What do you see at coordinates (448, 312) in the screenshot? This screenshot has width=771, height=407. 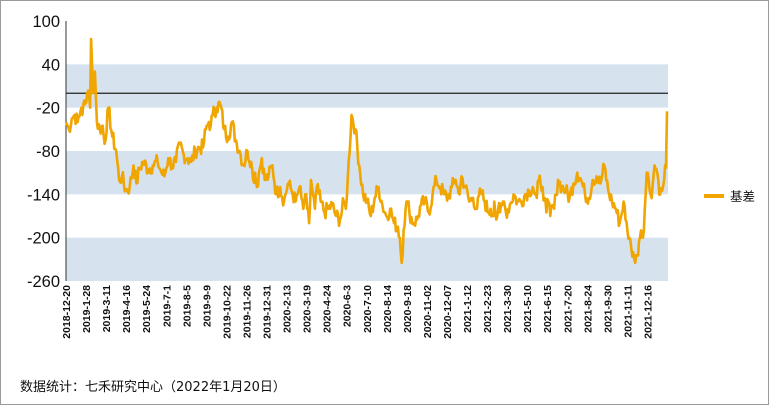 I see `x-tick-label: 2020-12-07` at bounding box center [448, 312].